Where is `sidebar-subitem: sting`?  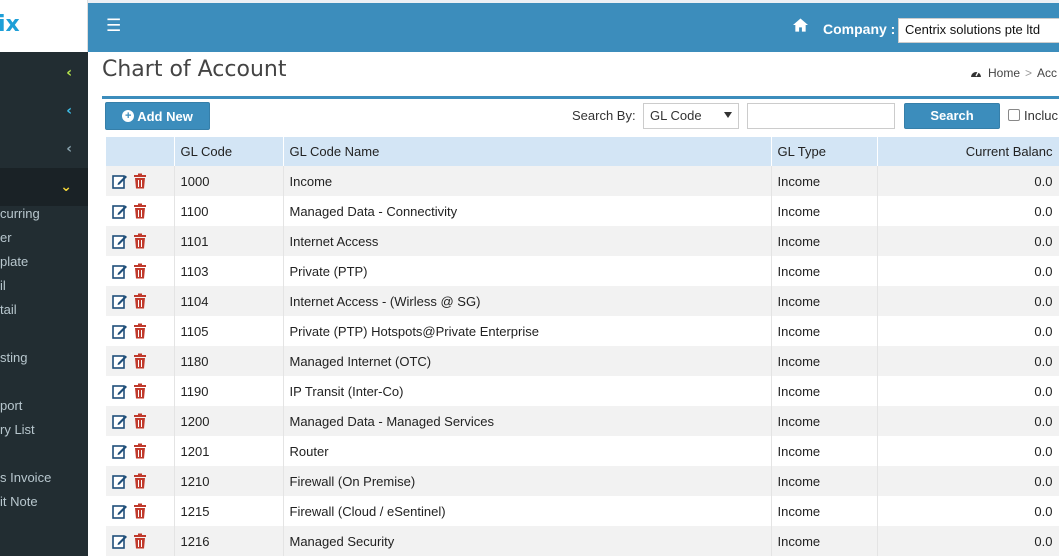
sidebar-subitem: sting is located at coordinates (14, 357).